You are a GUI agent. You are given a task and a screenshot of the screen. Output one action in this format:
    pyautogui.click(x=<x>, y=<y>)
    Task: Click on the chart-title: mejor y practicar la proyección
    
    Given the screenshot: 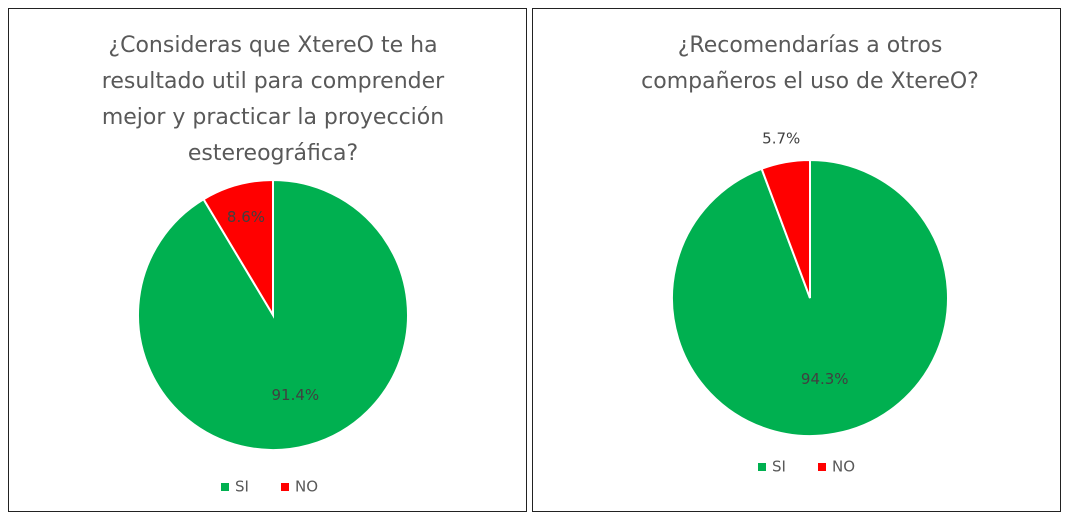 What is the action you would take?
    pyautogui.click(x=273, y=117)
    